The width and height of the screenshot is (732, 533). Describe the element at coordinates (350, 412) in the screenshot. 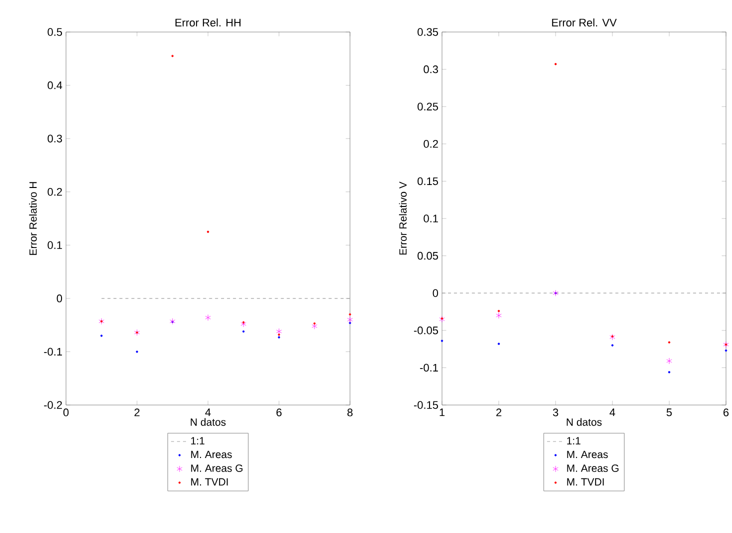

I see `x-tick-label: 8` at that location.